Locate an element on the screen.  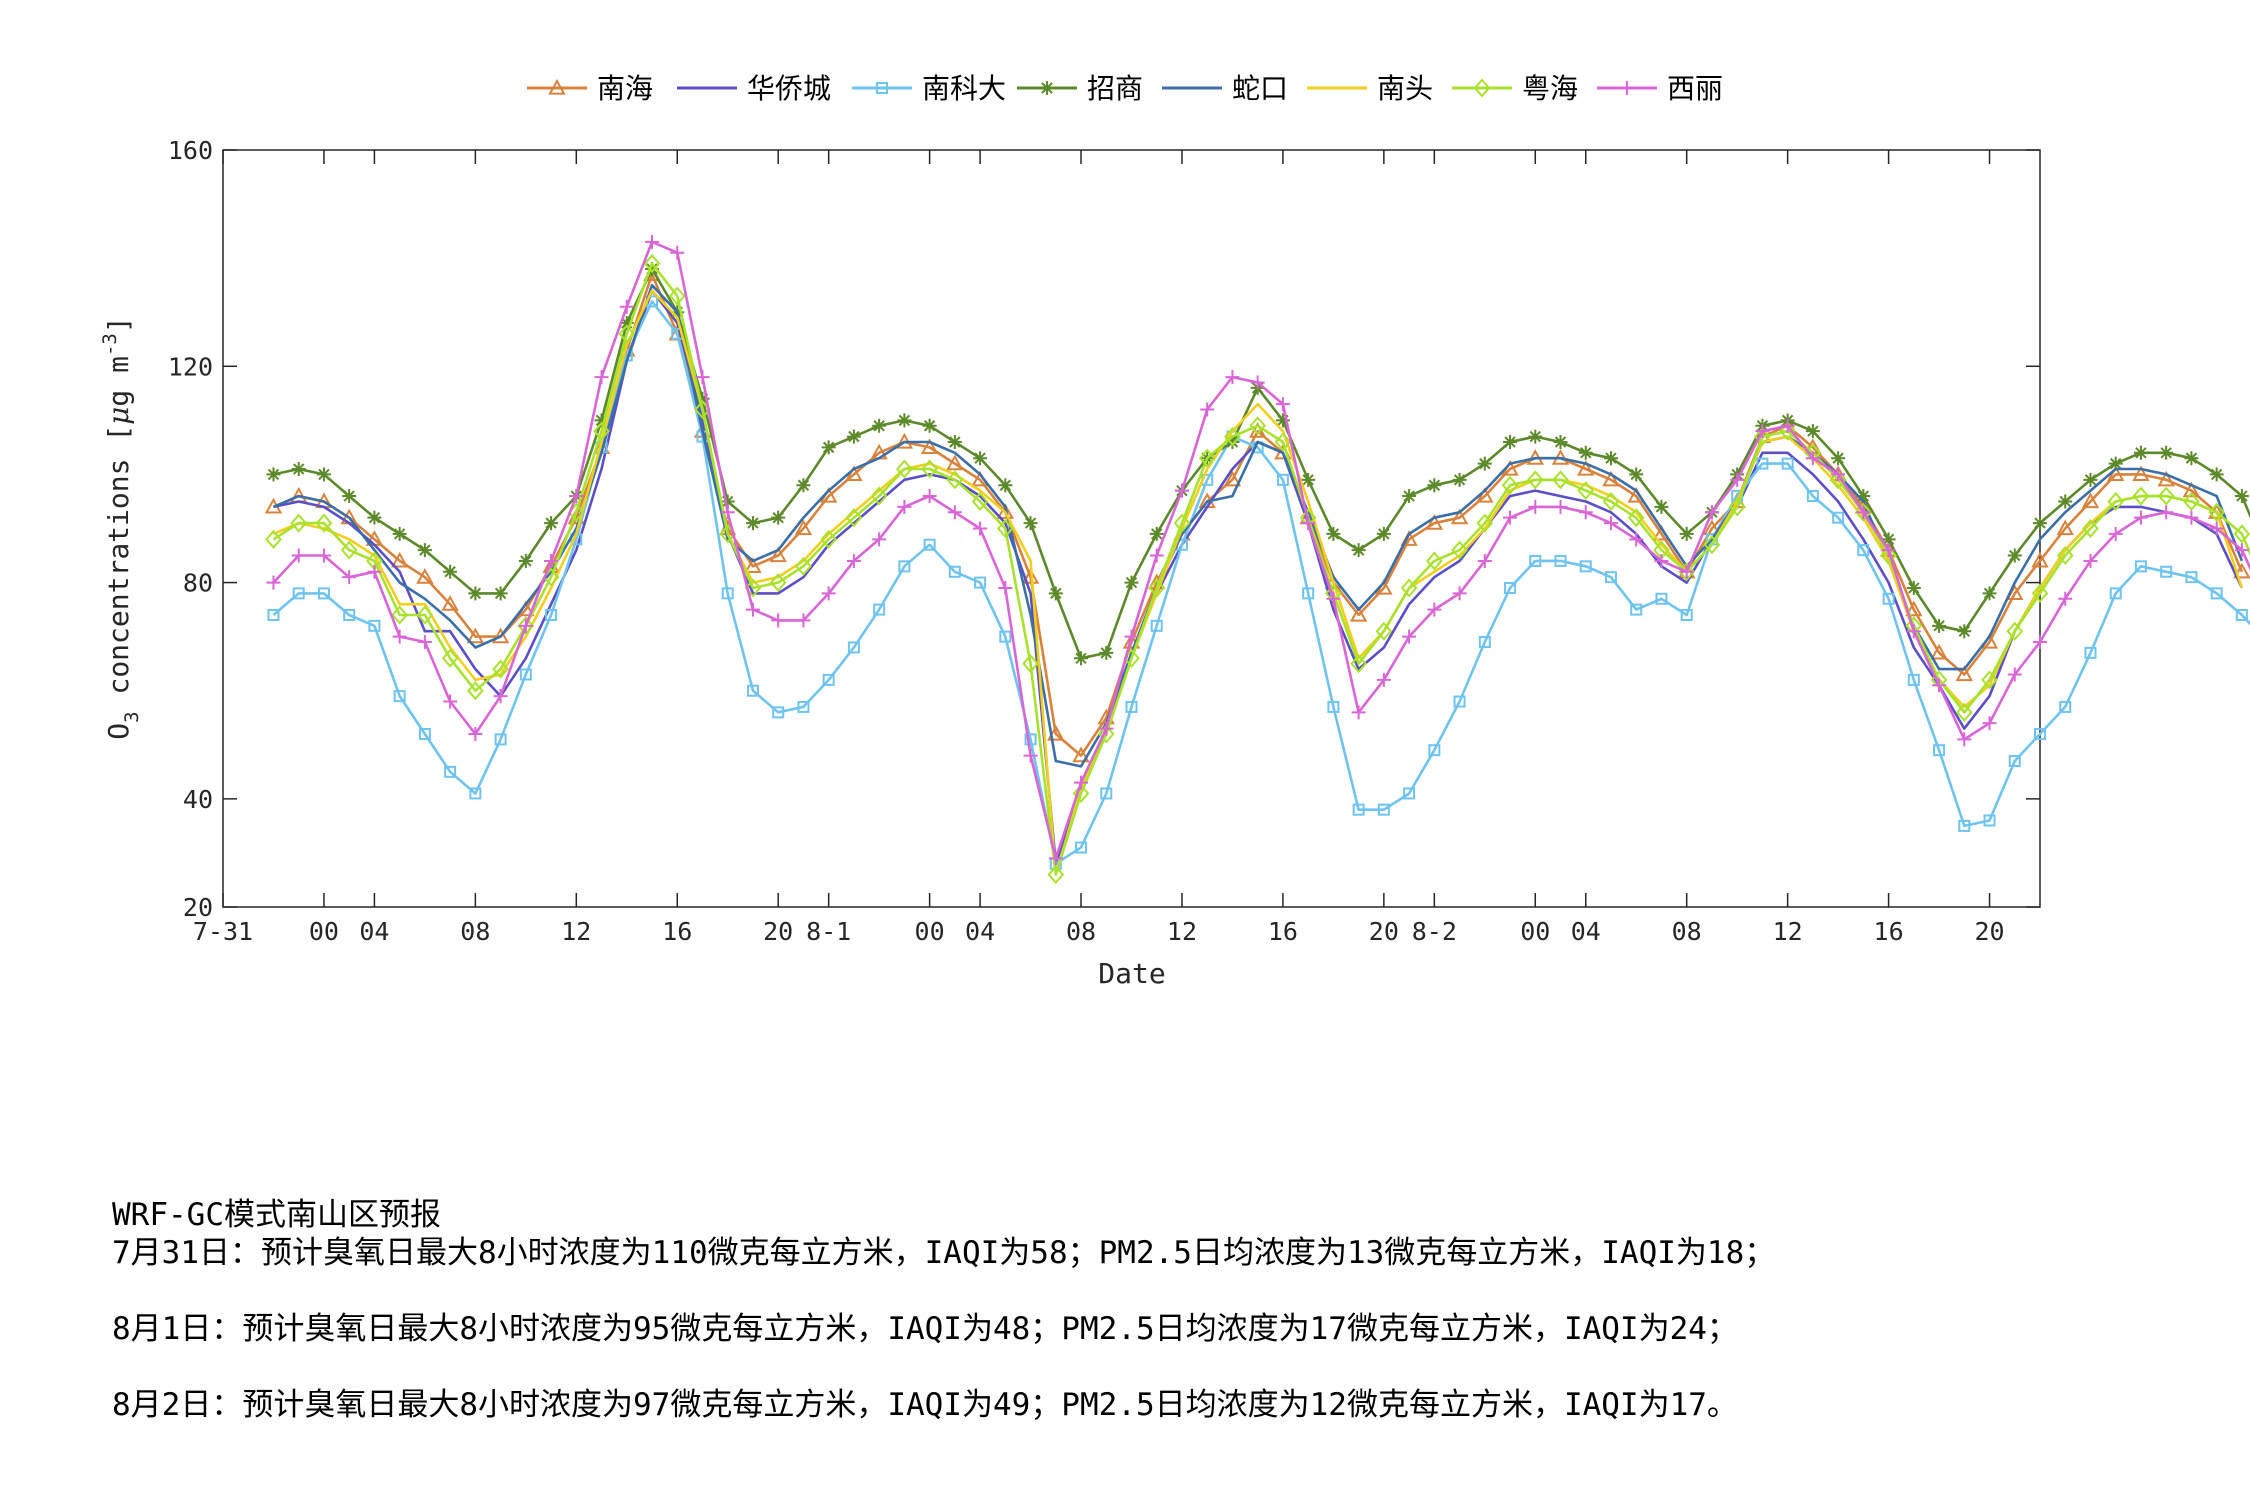
x-tick-label: 04 is located at coordinates (980, 931).